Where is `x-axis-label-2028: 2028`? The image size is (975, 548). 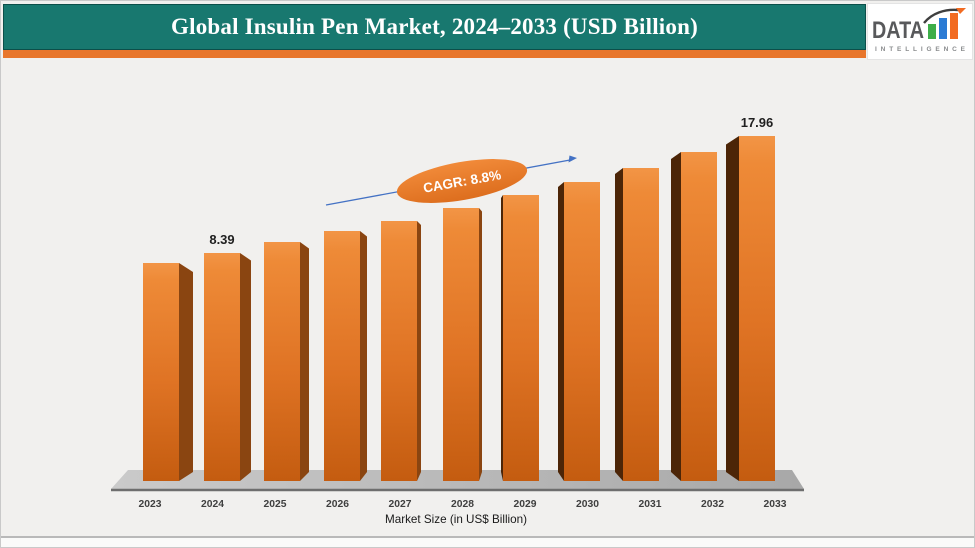
x-axis-label-2028: 2028 is located at coordinates (462, 504).